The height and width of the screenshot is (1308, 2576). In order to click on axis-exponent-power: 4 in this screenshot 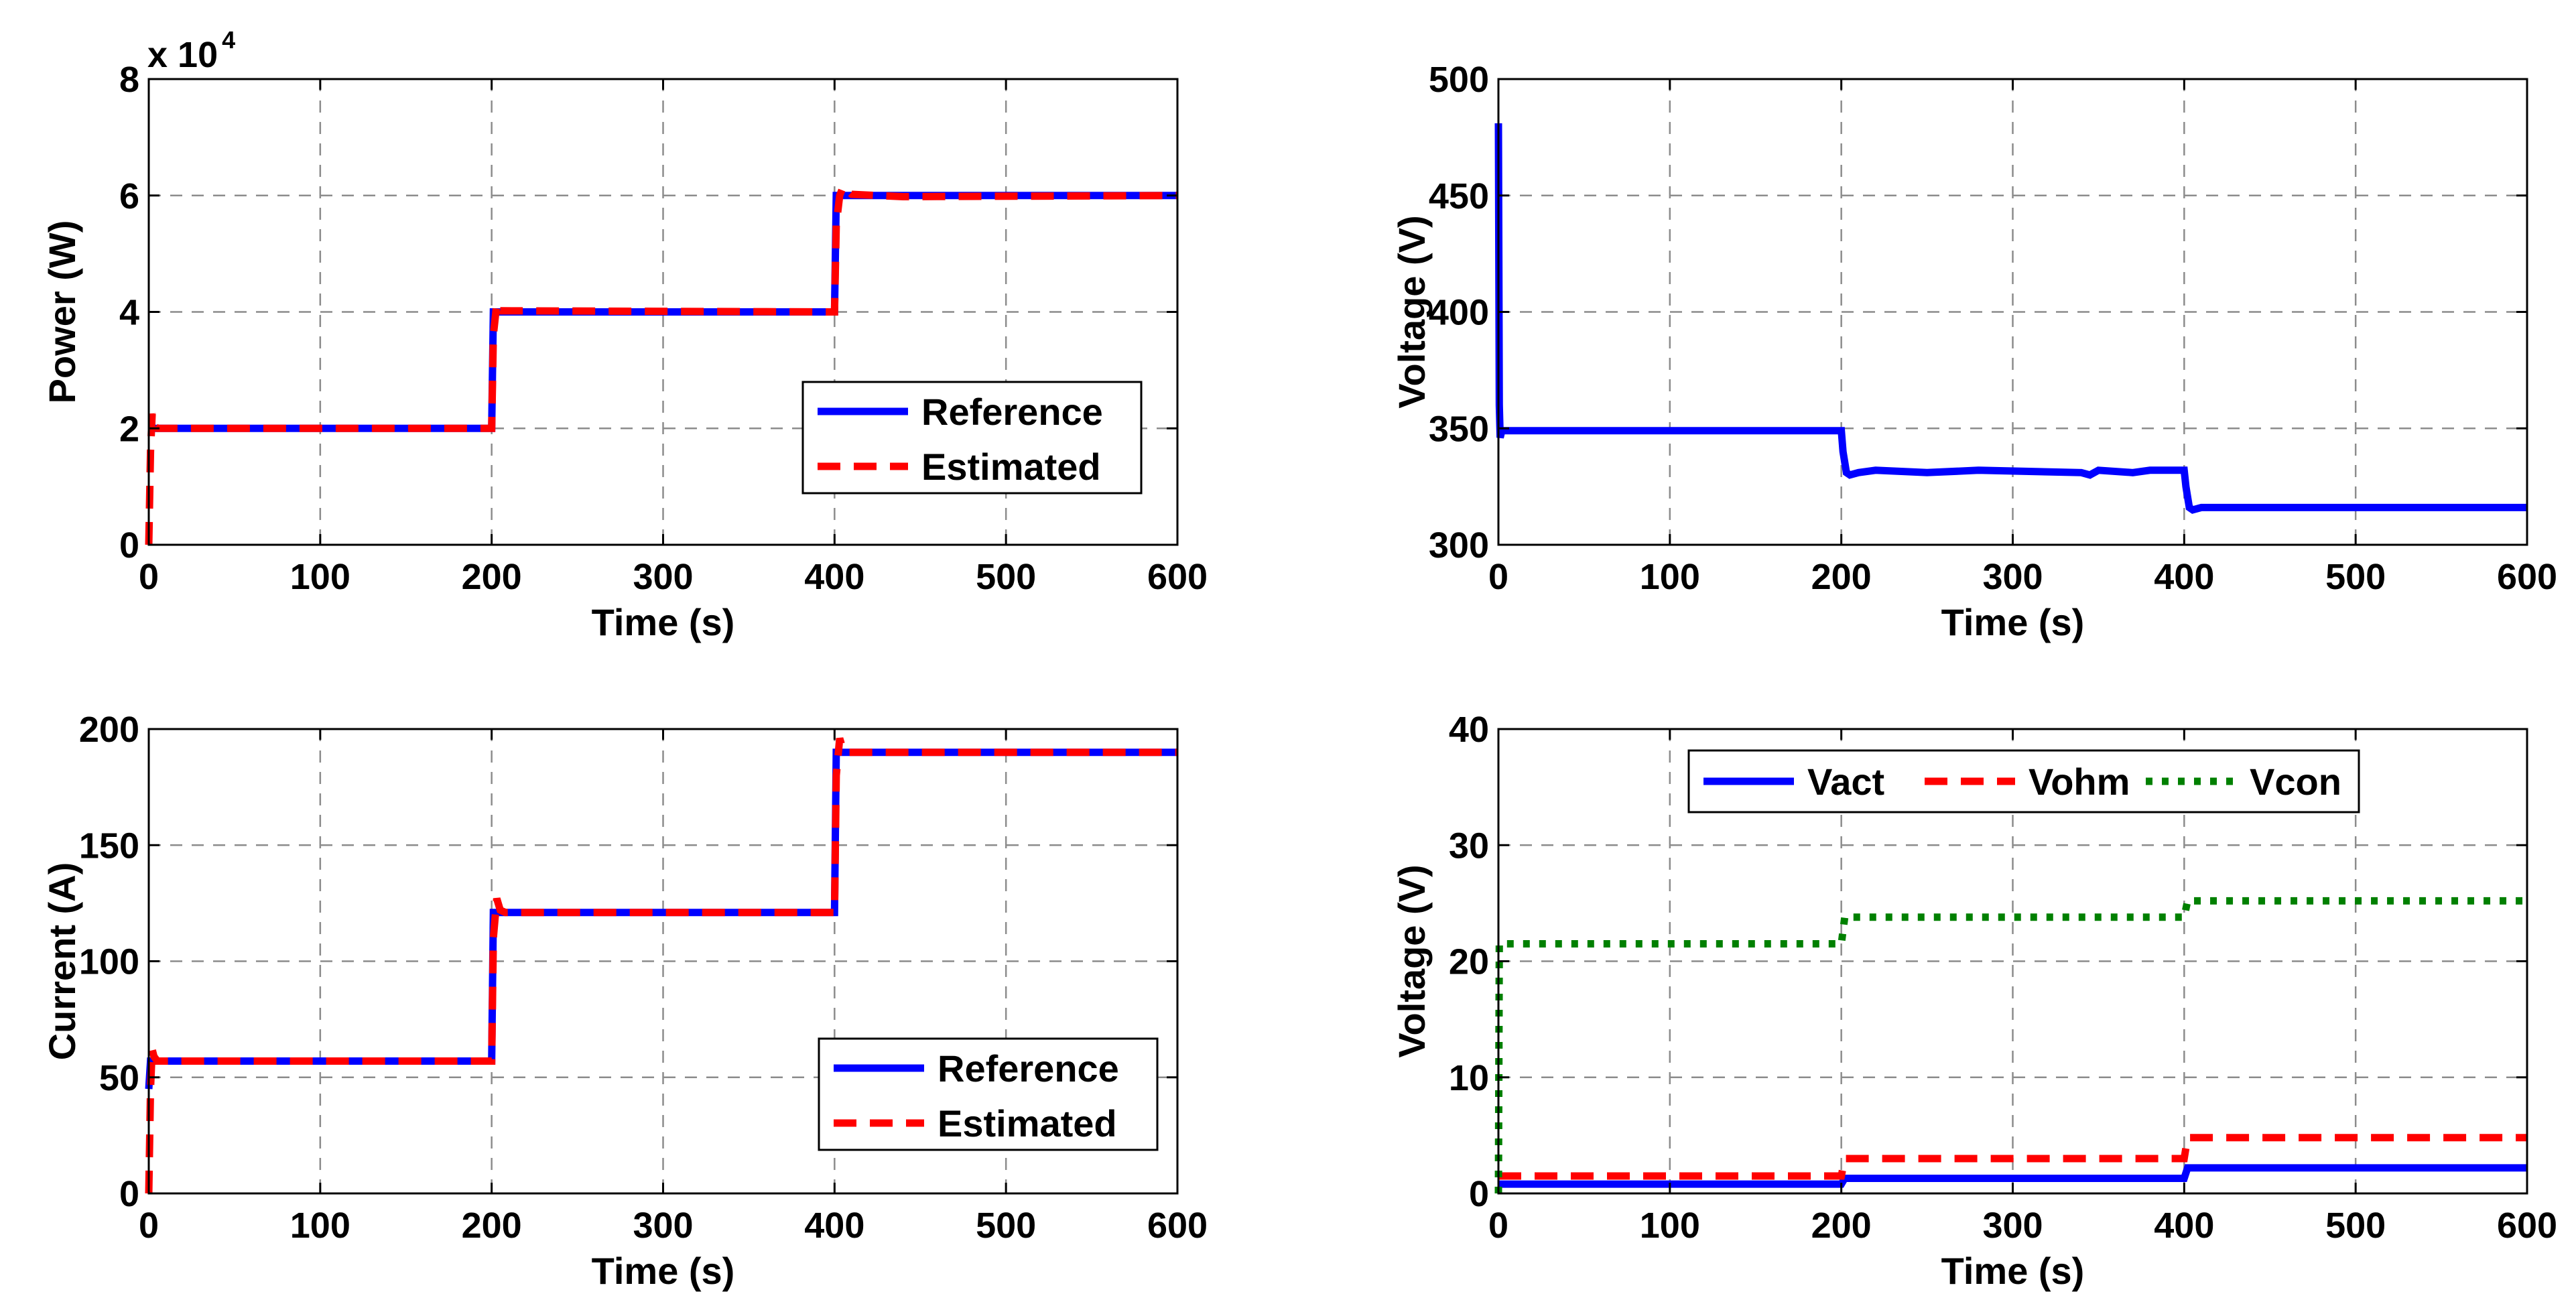, I will do `click(228, 40)`.